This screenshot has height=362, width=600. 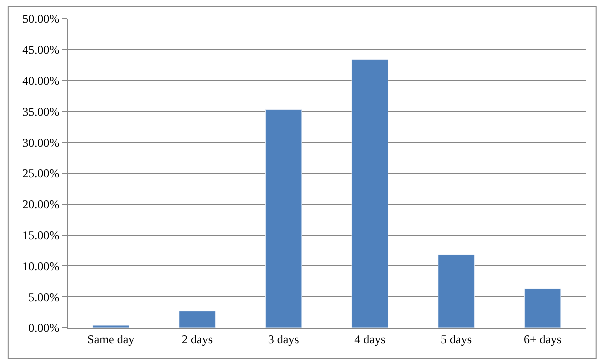 I want to click on y-tick-label: 35.00%, so click(x=41, y=111).